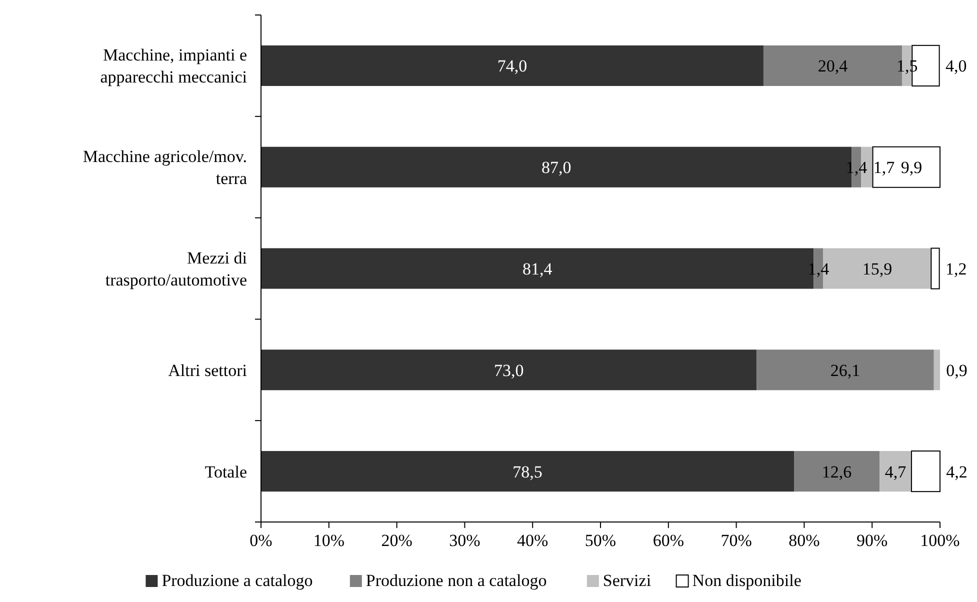 This screenshot has height=602, width=977. Describe the element at coordinates (225, 472) in the screenshot. I see `y-tick-label: Totale` at that location.